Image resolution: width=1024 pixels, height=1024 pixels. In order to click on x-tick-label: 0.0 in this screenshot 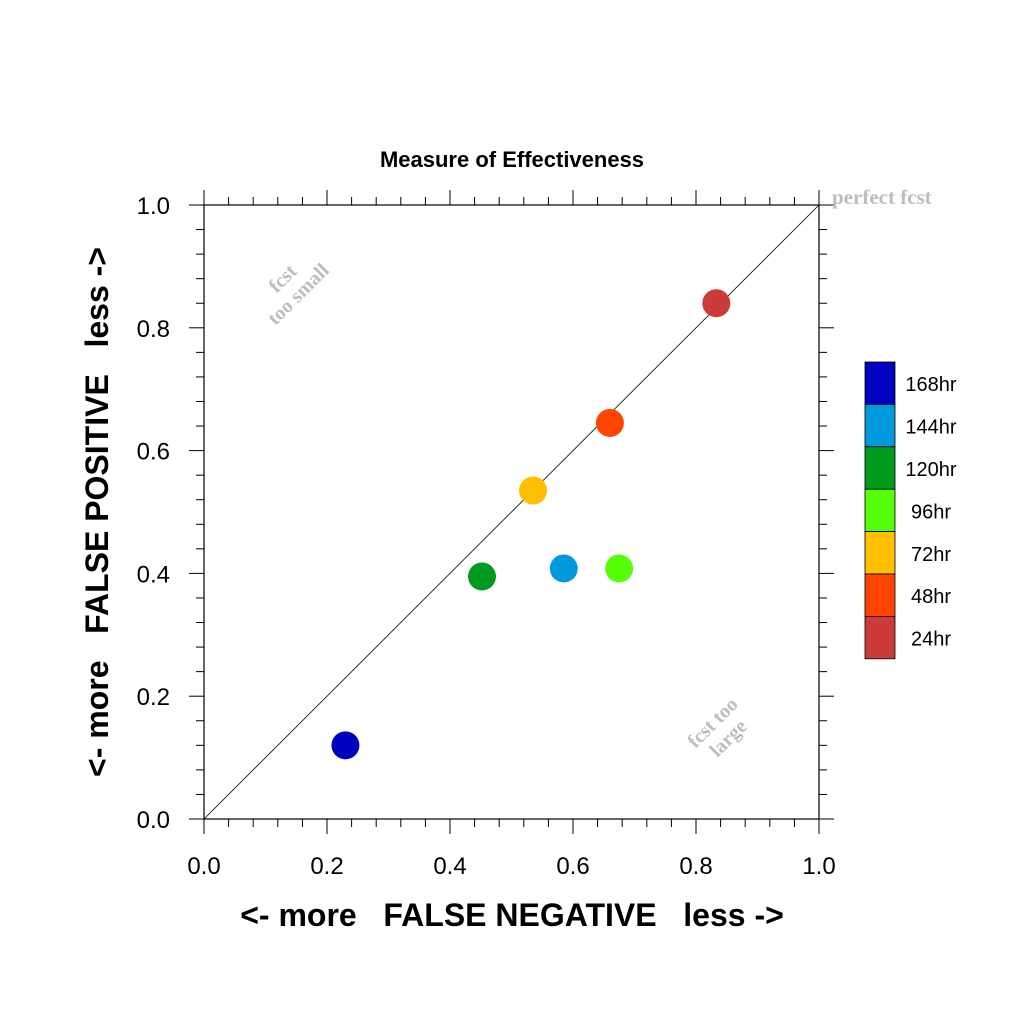, I will do `click(203, 866)`.